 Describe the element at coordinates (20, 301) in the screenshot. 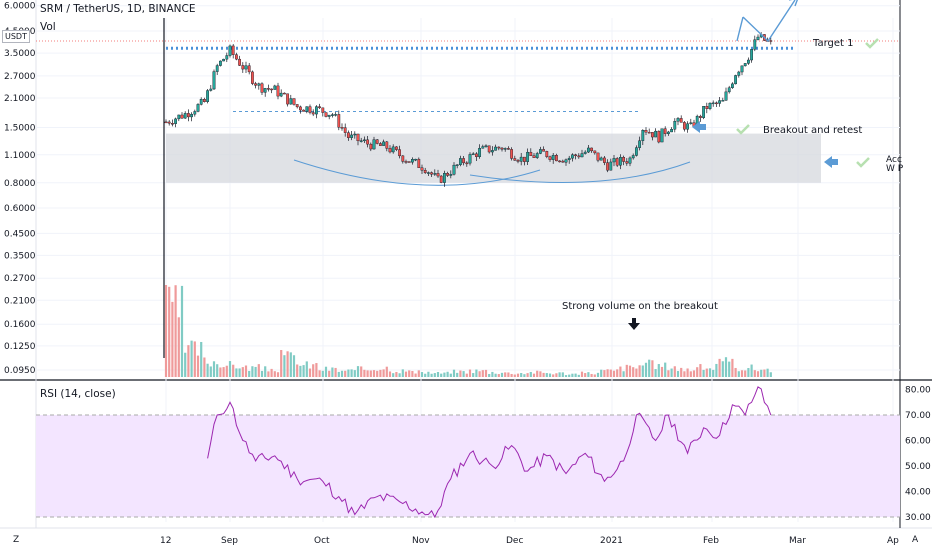

I see `price-tick-label: 0.2100` at that location.